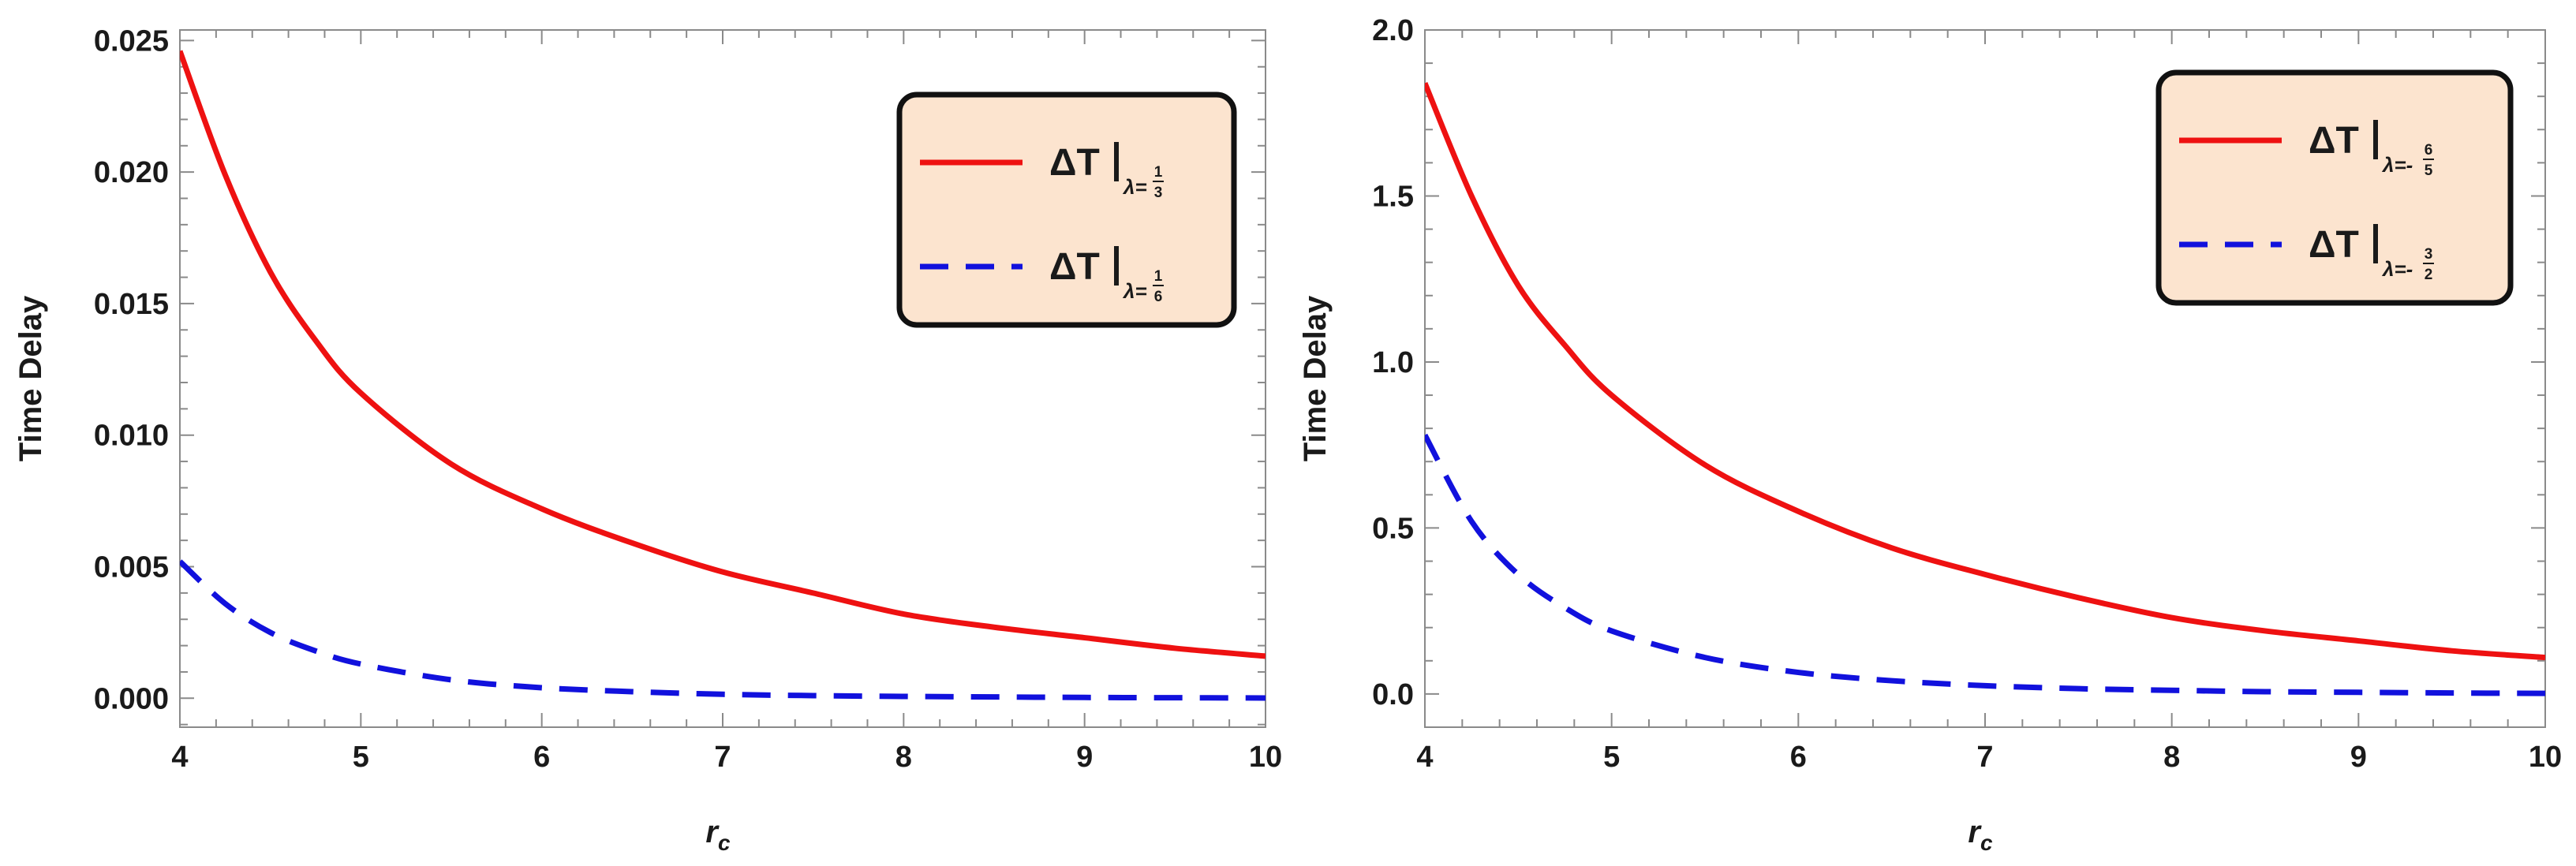 The width and height of the screenshot is (2576, 866). I want to click on y-tick-label: 0.0, so click(1393, 694).